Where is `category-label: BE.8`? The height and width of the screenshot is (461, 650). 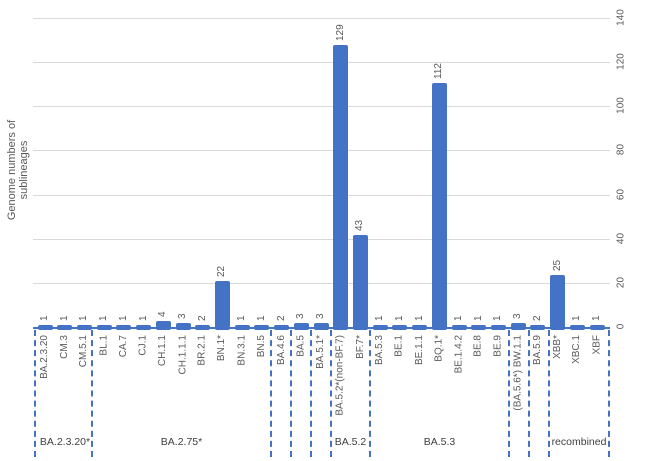 category-label: BE.8 is located at coordinates (478, 346).